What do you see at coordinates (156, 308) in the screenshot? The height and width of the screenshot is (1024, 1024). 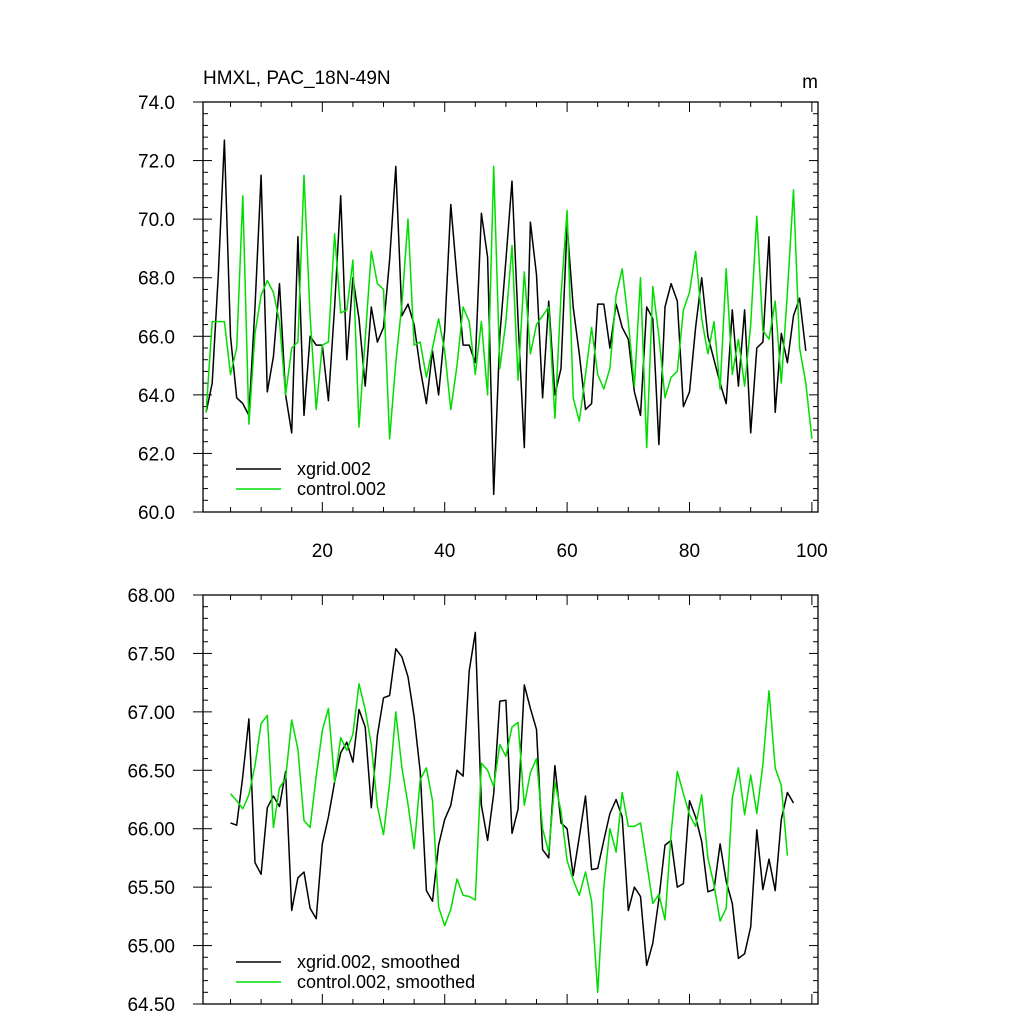 I see `y-tick-labels: 60.0 62.0 64.0 66.0 68.0 70.0 72.0 74.0` at bounding box center [156, 308].